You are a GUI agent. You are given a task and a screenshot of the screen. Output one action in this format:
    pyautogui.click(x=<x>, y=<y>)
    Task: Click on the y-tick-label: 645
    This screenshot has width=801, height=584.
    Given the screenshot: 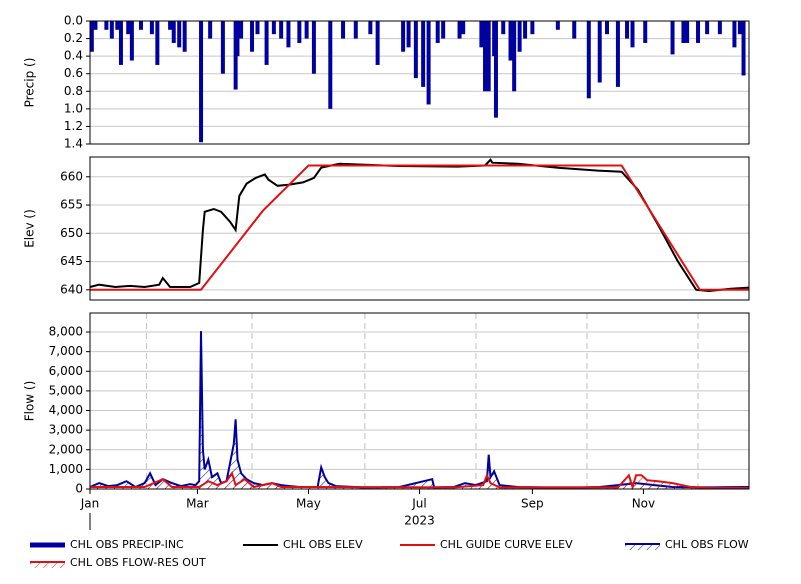 What is the action you would take?
    pyautogui.click(x=71, y=261)
    